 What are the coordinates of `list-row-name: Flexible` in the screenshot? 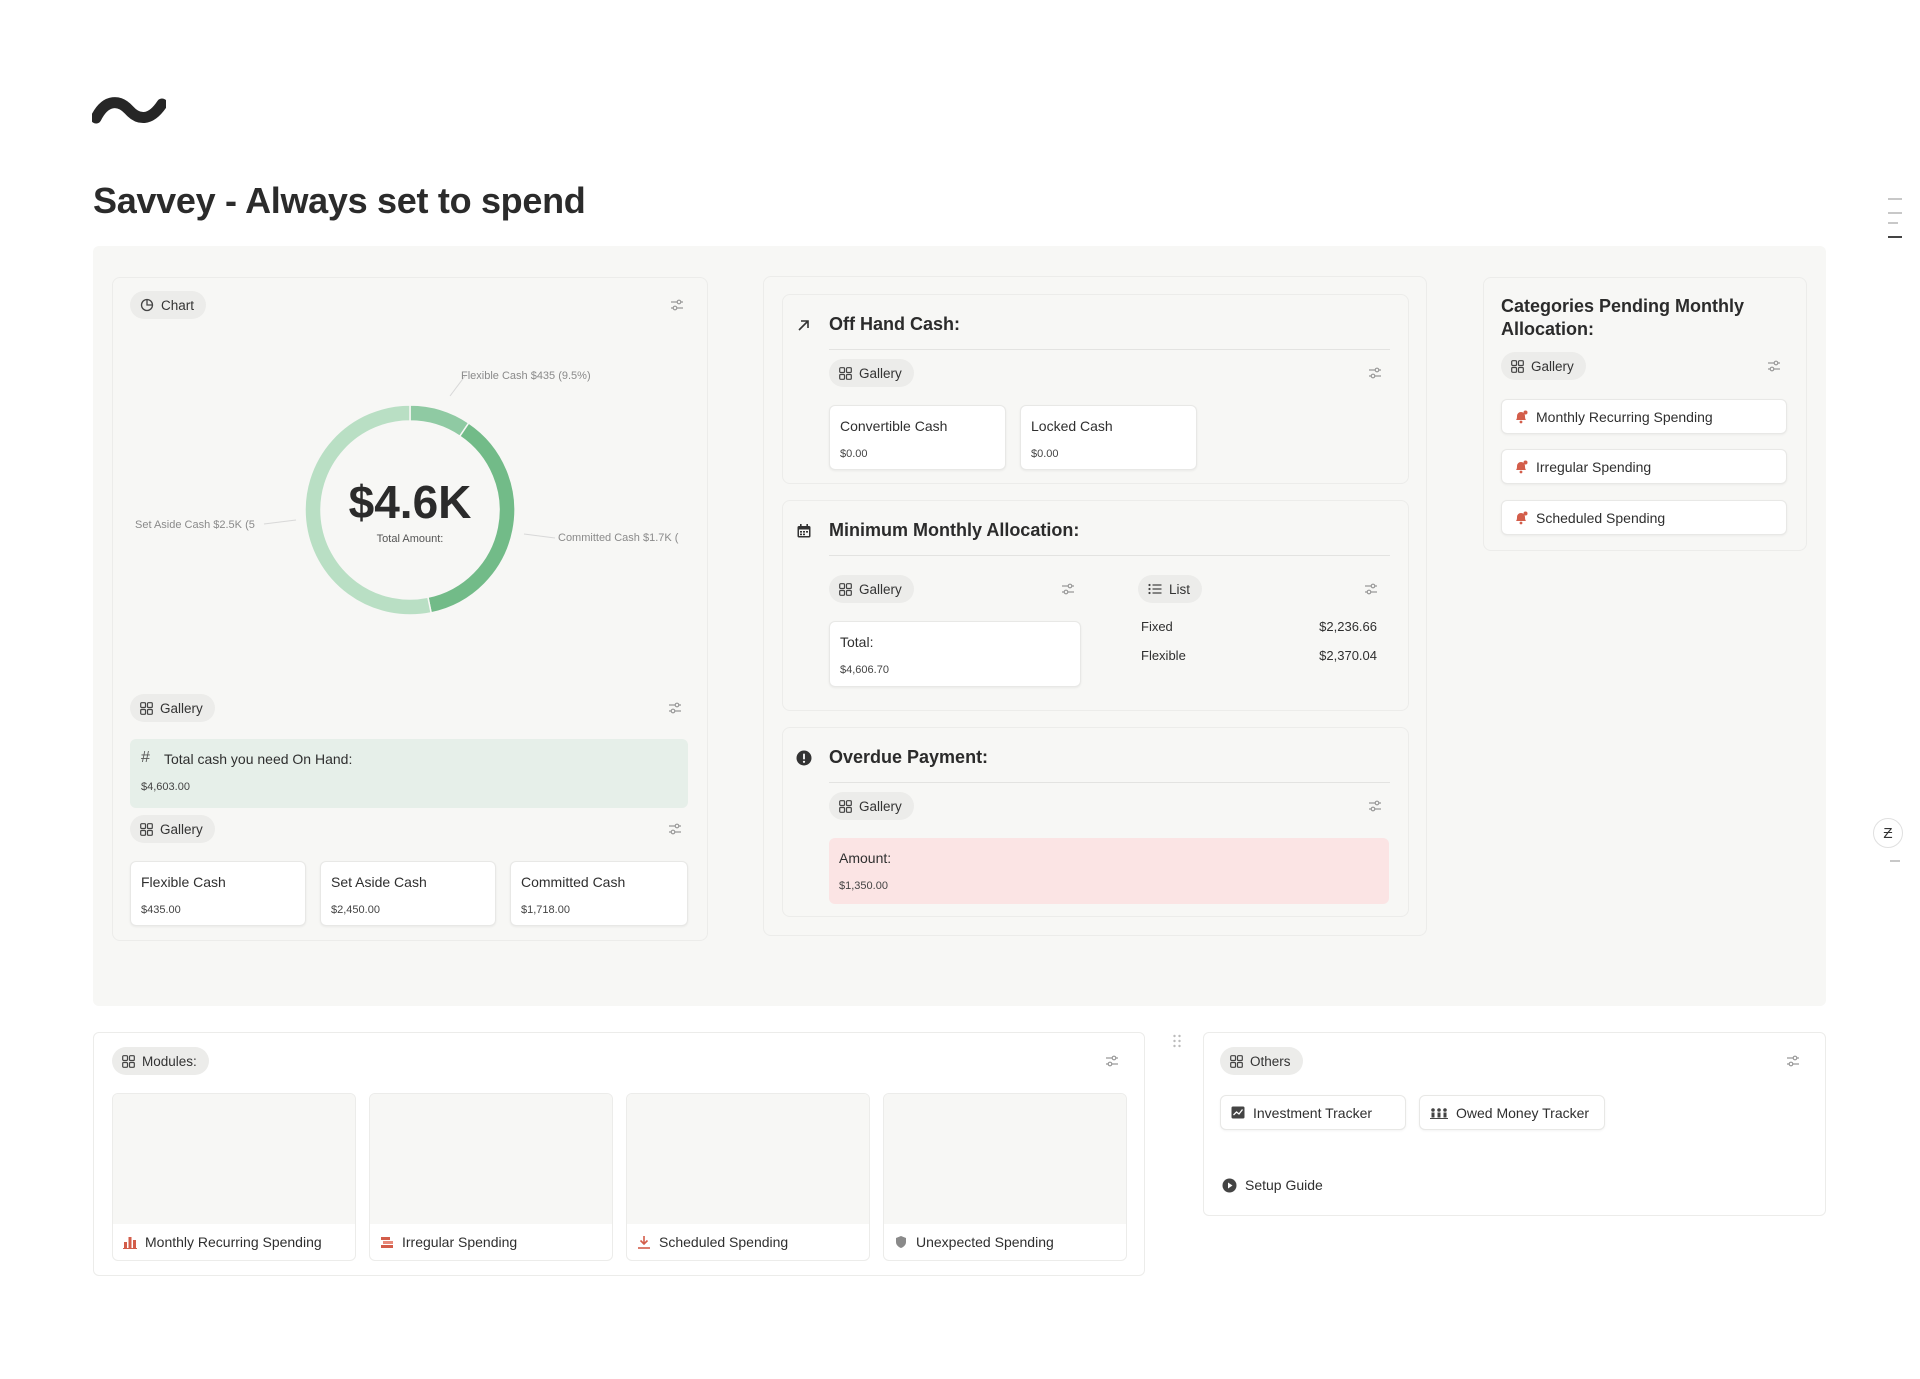 It's located at (1163, 655).